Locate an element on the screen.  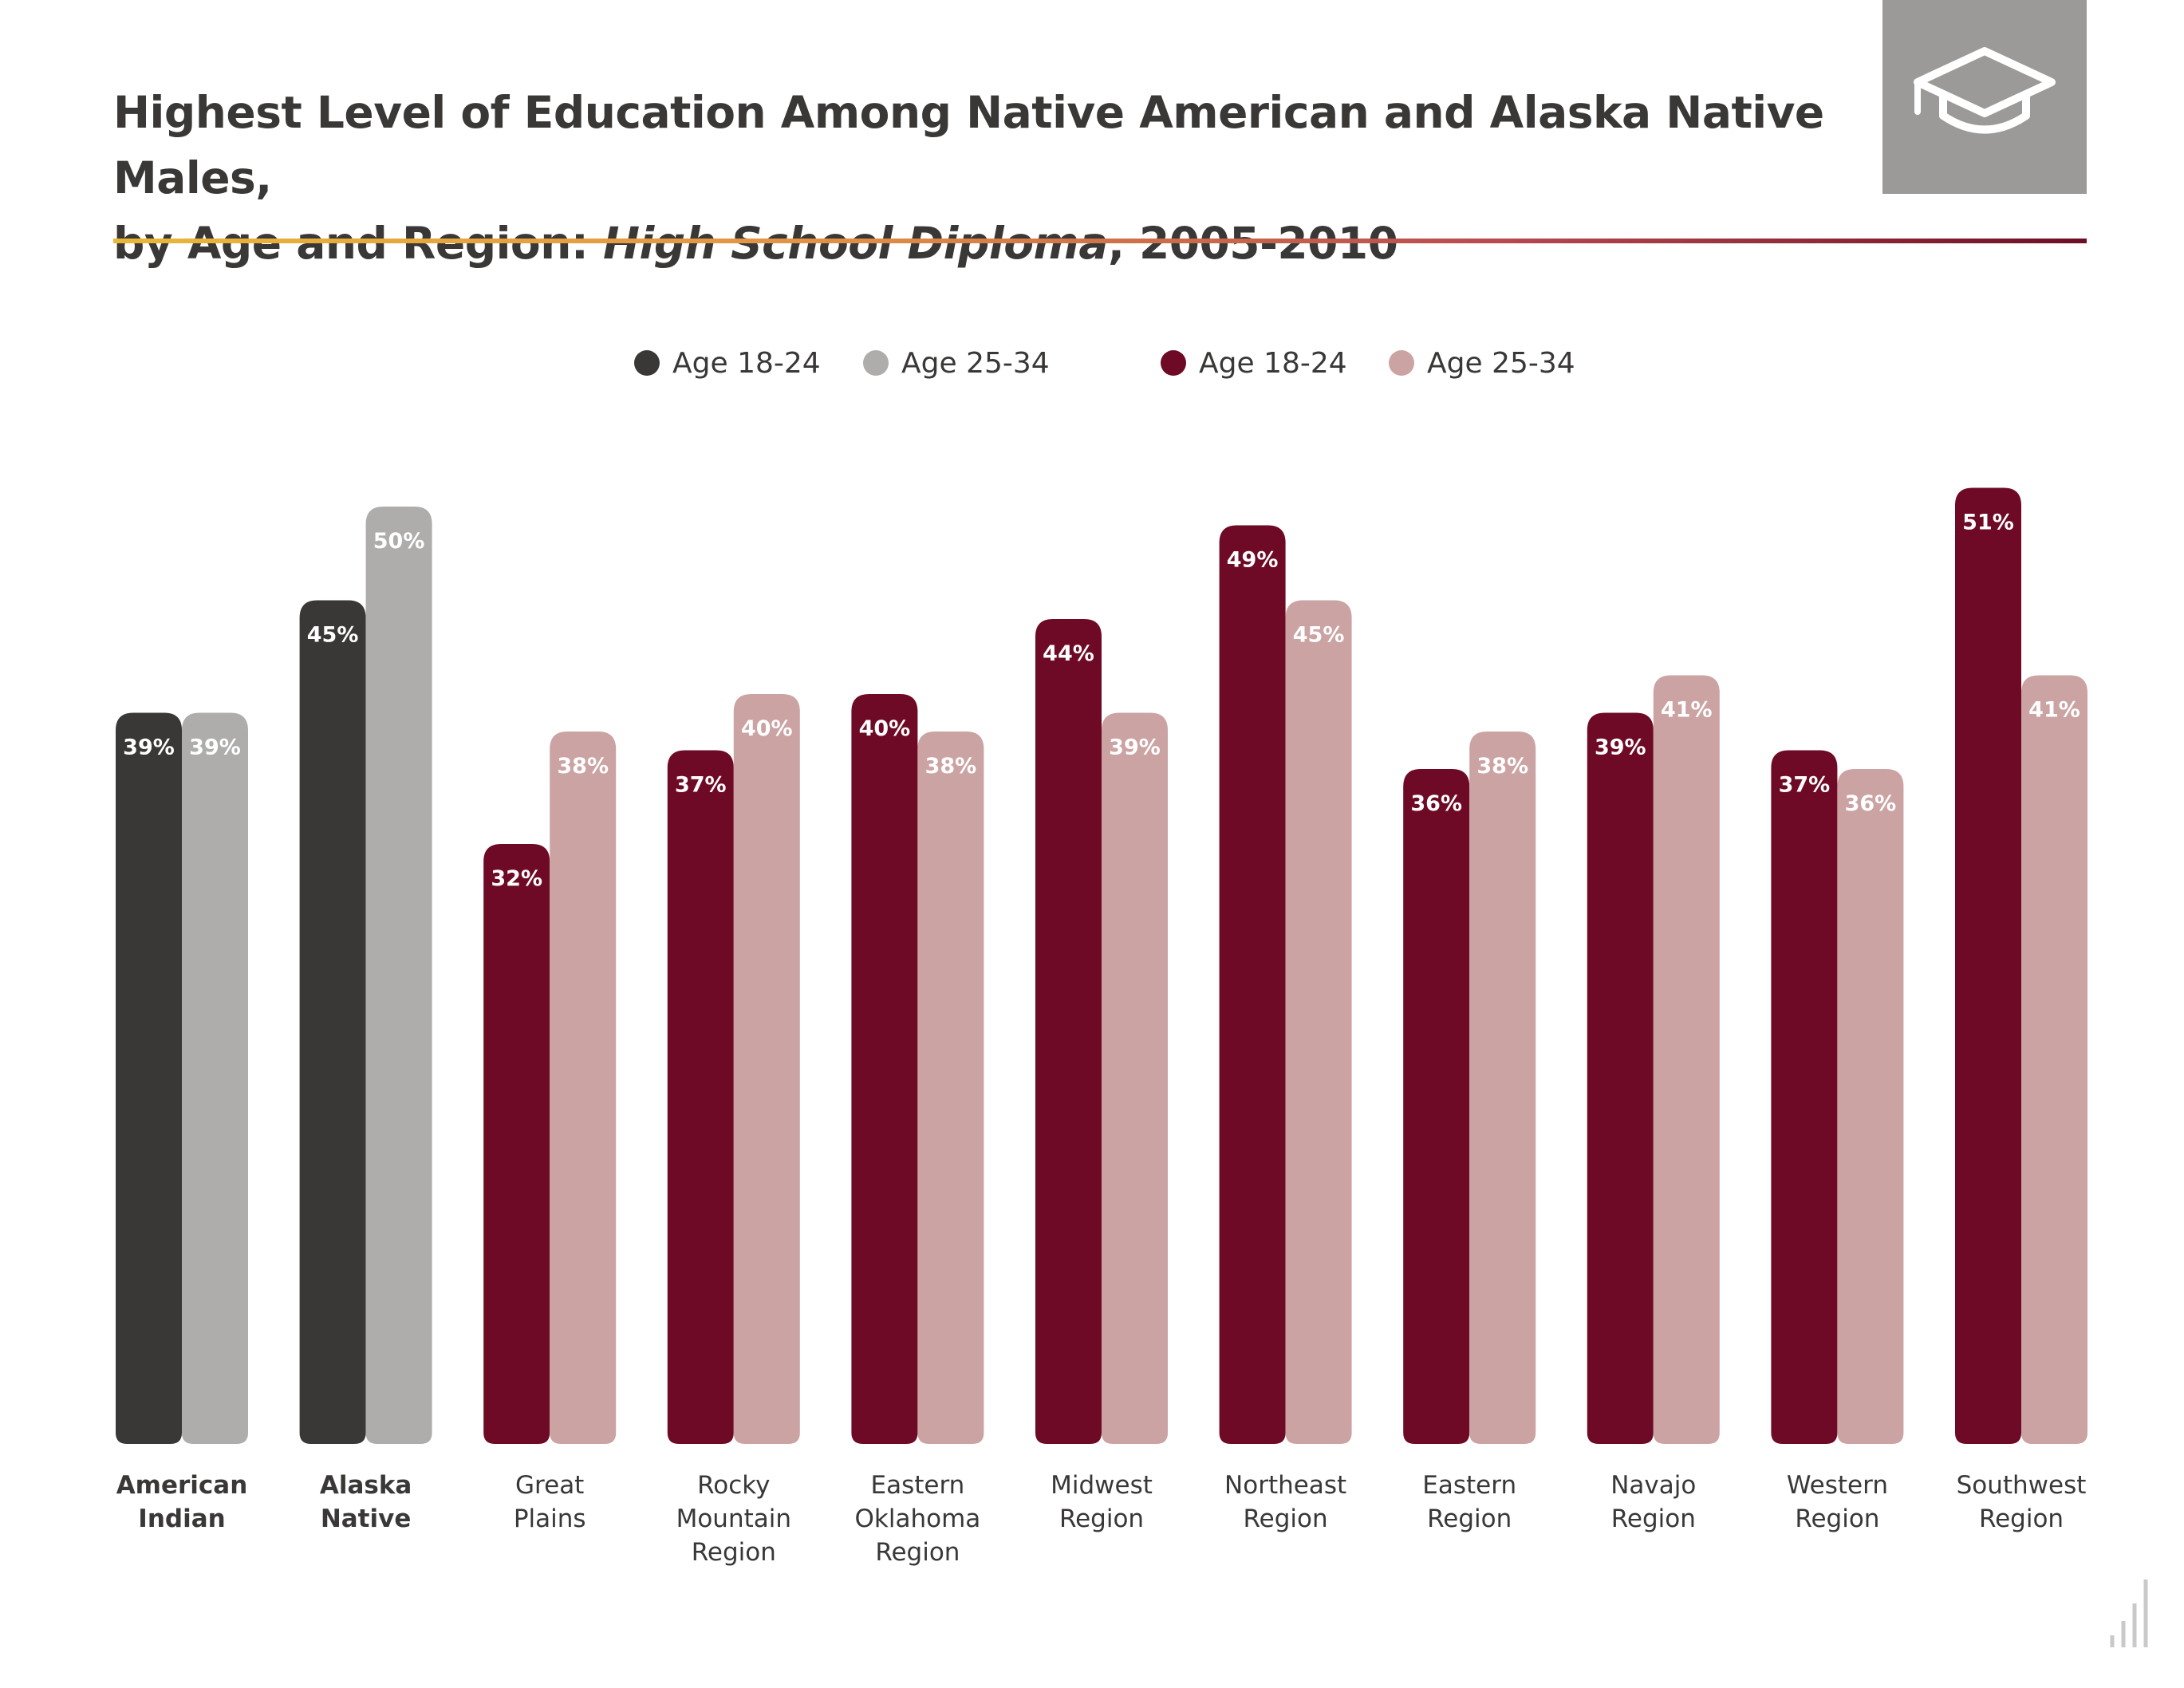
category-label-line: Native is located at coordinates (366, 1519).